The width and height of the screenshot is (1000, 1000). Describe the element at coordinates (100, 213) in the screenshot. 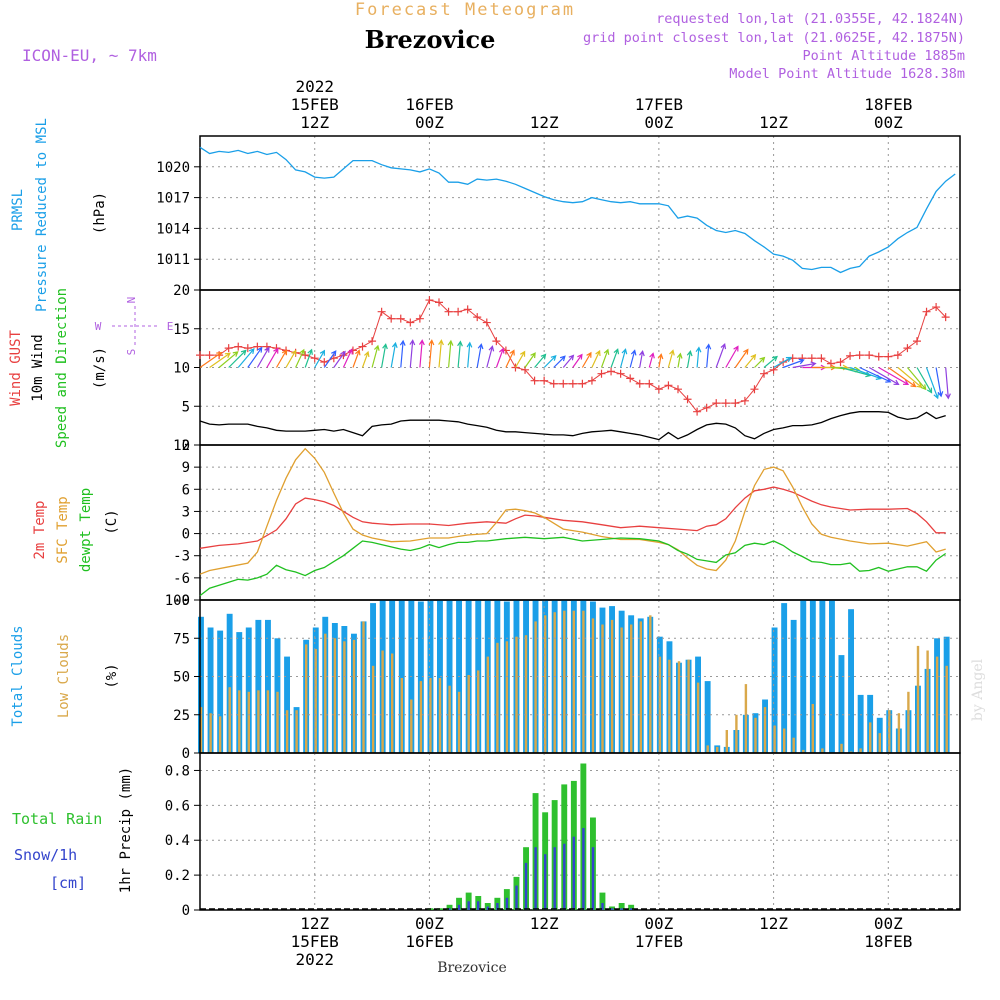

I see `pressure-unit-label: (hPa)` at that location.